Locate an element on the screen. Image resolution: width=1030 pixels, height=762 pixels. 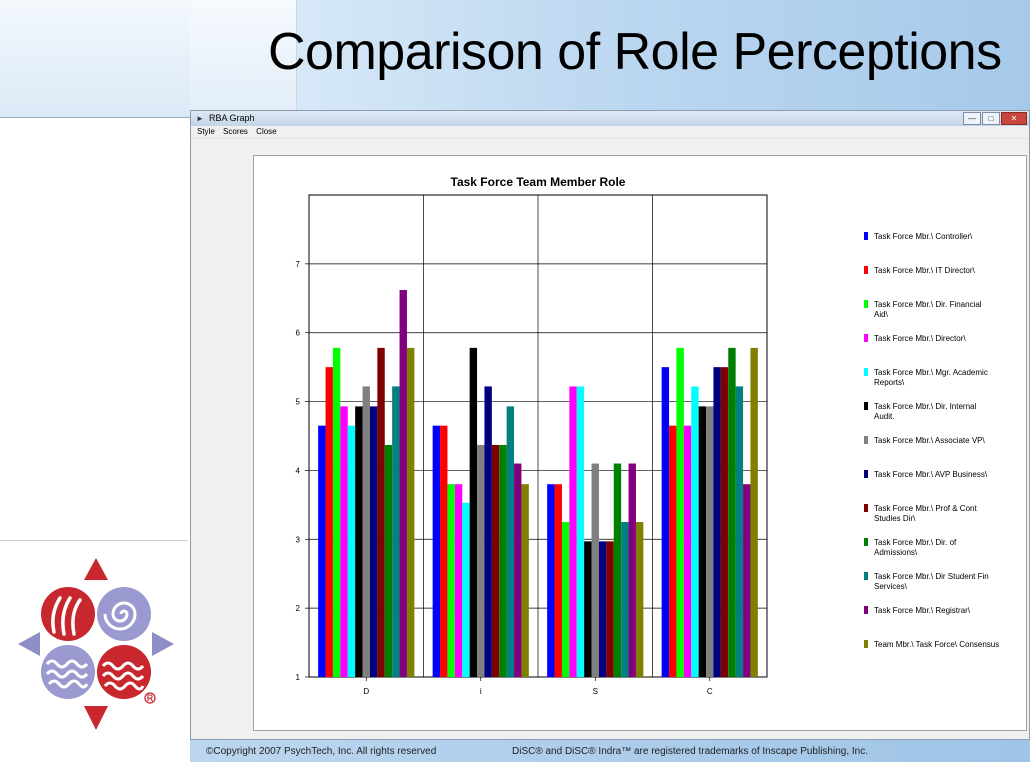
logo-arrow-bottom is located at coordinates (96, 718).